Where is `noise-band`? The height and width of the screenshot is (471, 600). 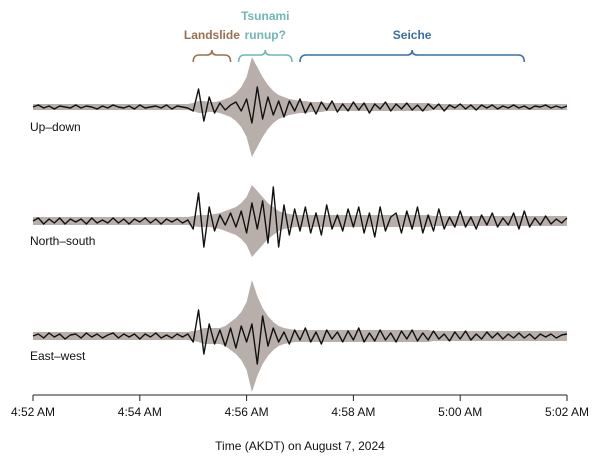
noise-band is located at coordinates (300, 221).